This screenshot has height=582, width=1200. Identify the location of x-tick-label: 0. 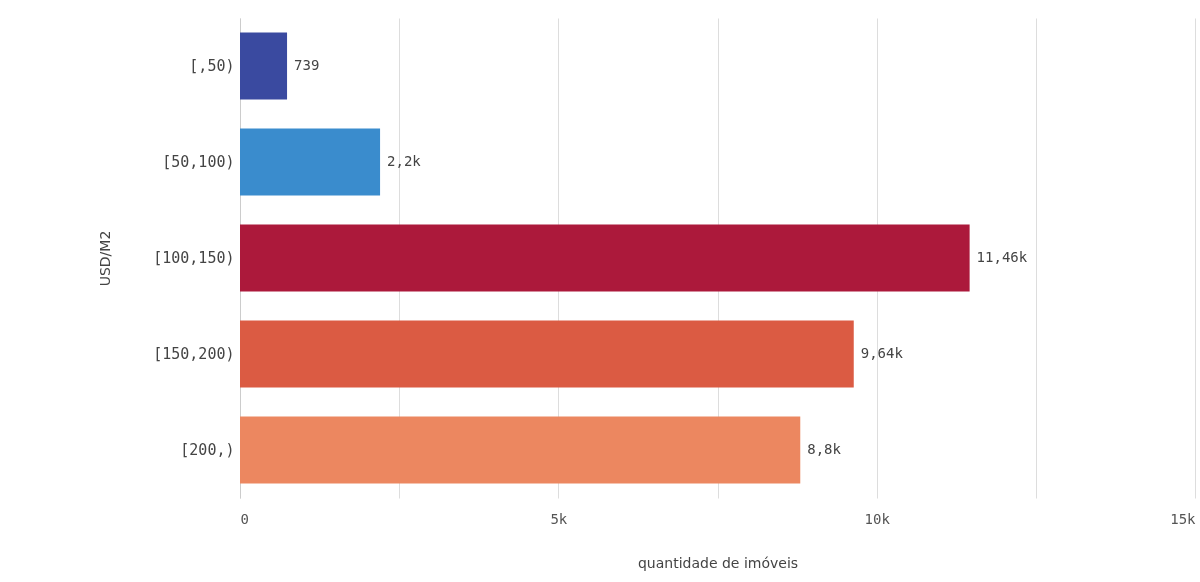
(244, 518).